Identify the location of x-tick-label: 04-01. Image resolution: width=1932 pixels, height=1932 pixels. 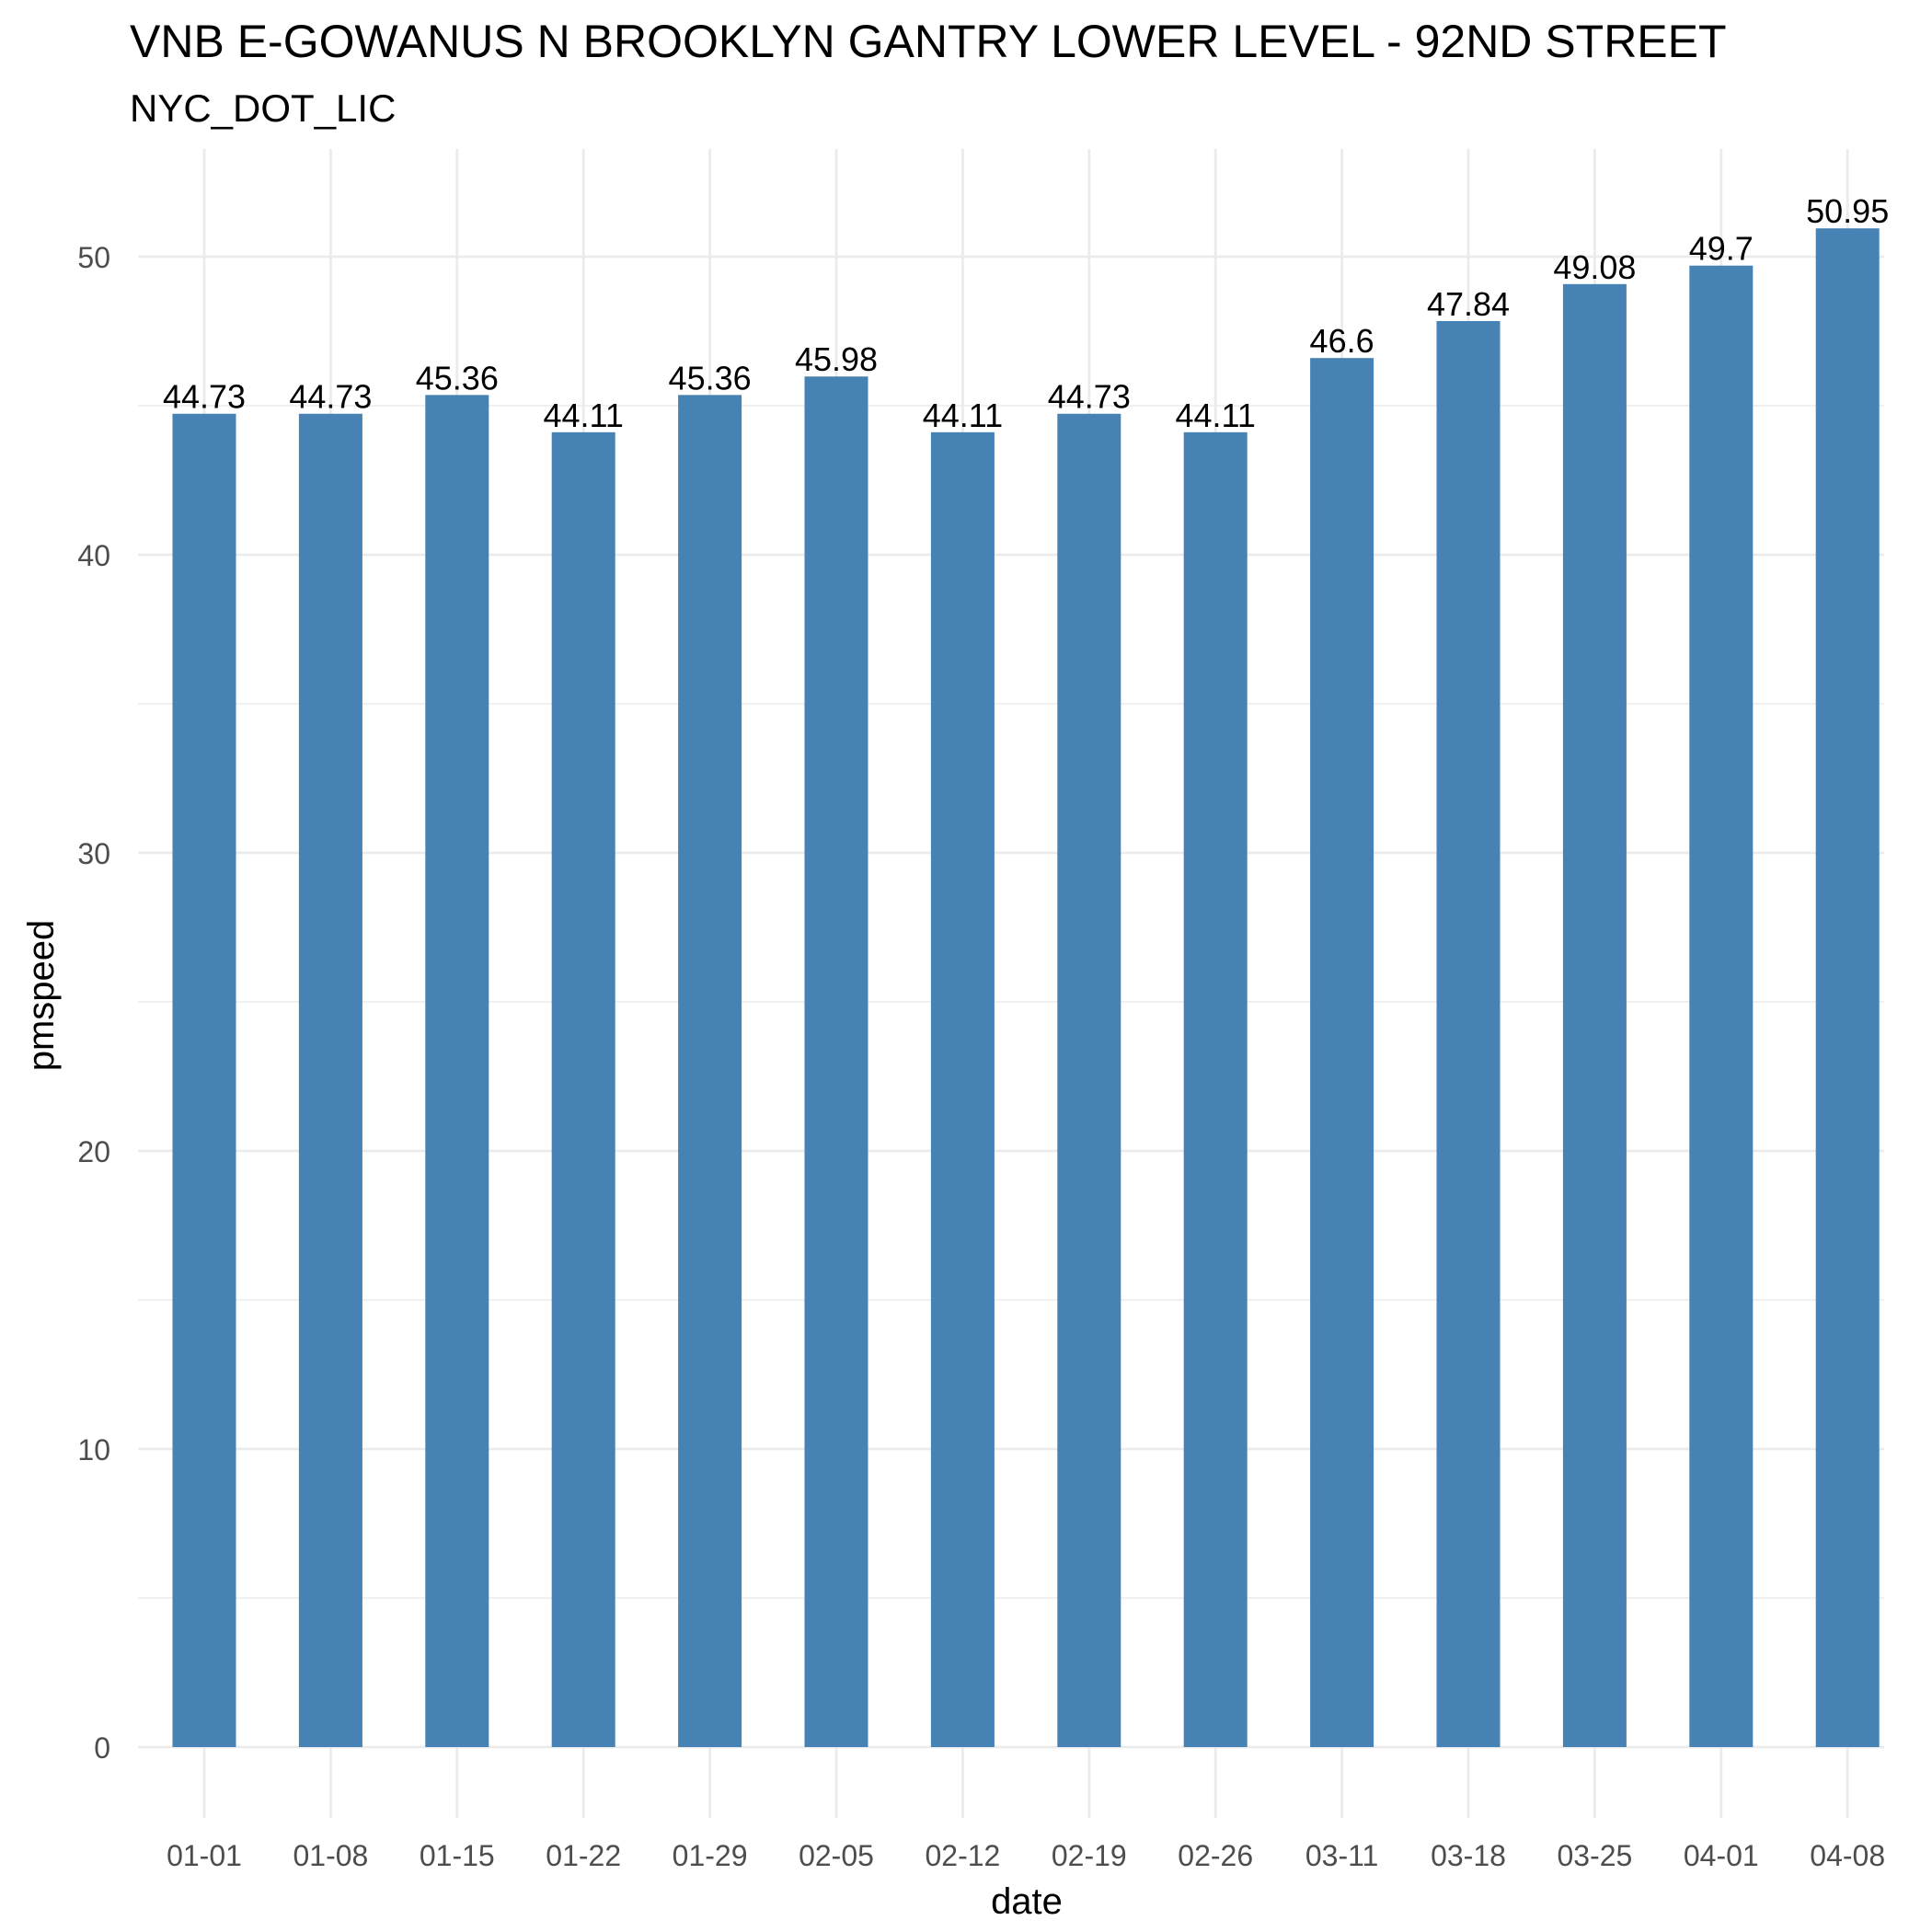
(1721, 1855).